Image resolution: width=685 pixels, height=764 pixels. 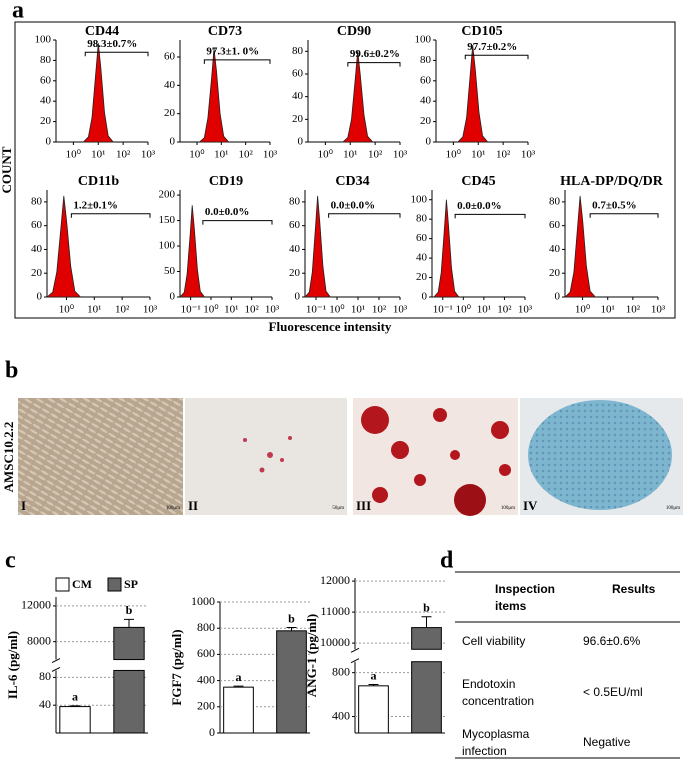 I want to click on y-tick-label: 100, so click(x=423, y=40).